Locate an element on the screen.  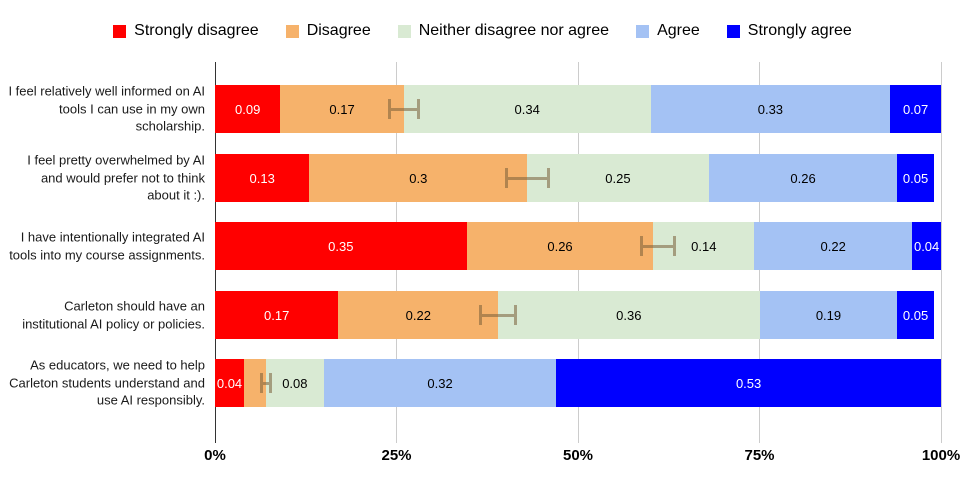
bar-segment-strongly-disagree: 0.09 is located at coordinates (248, 109).